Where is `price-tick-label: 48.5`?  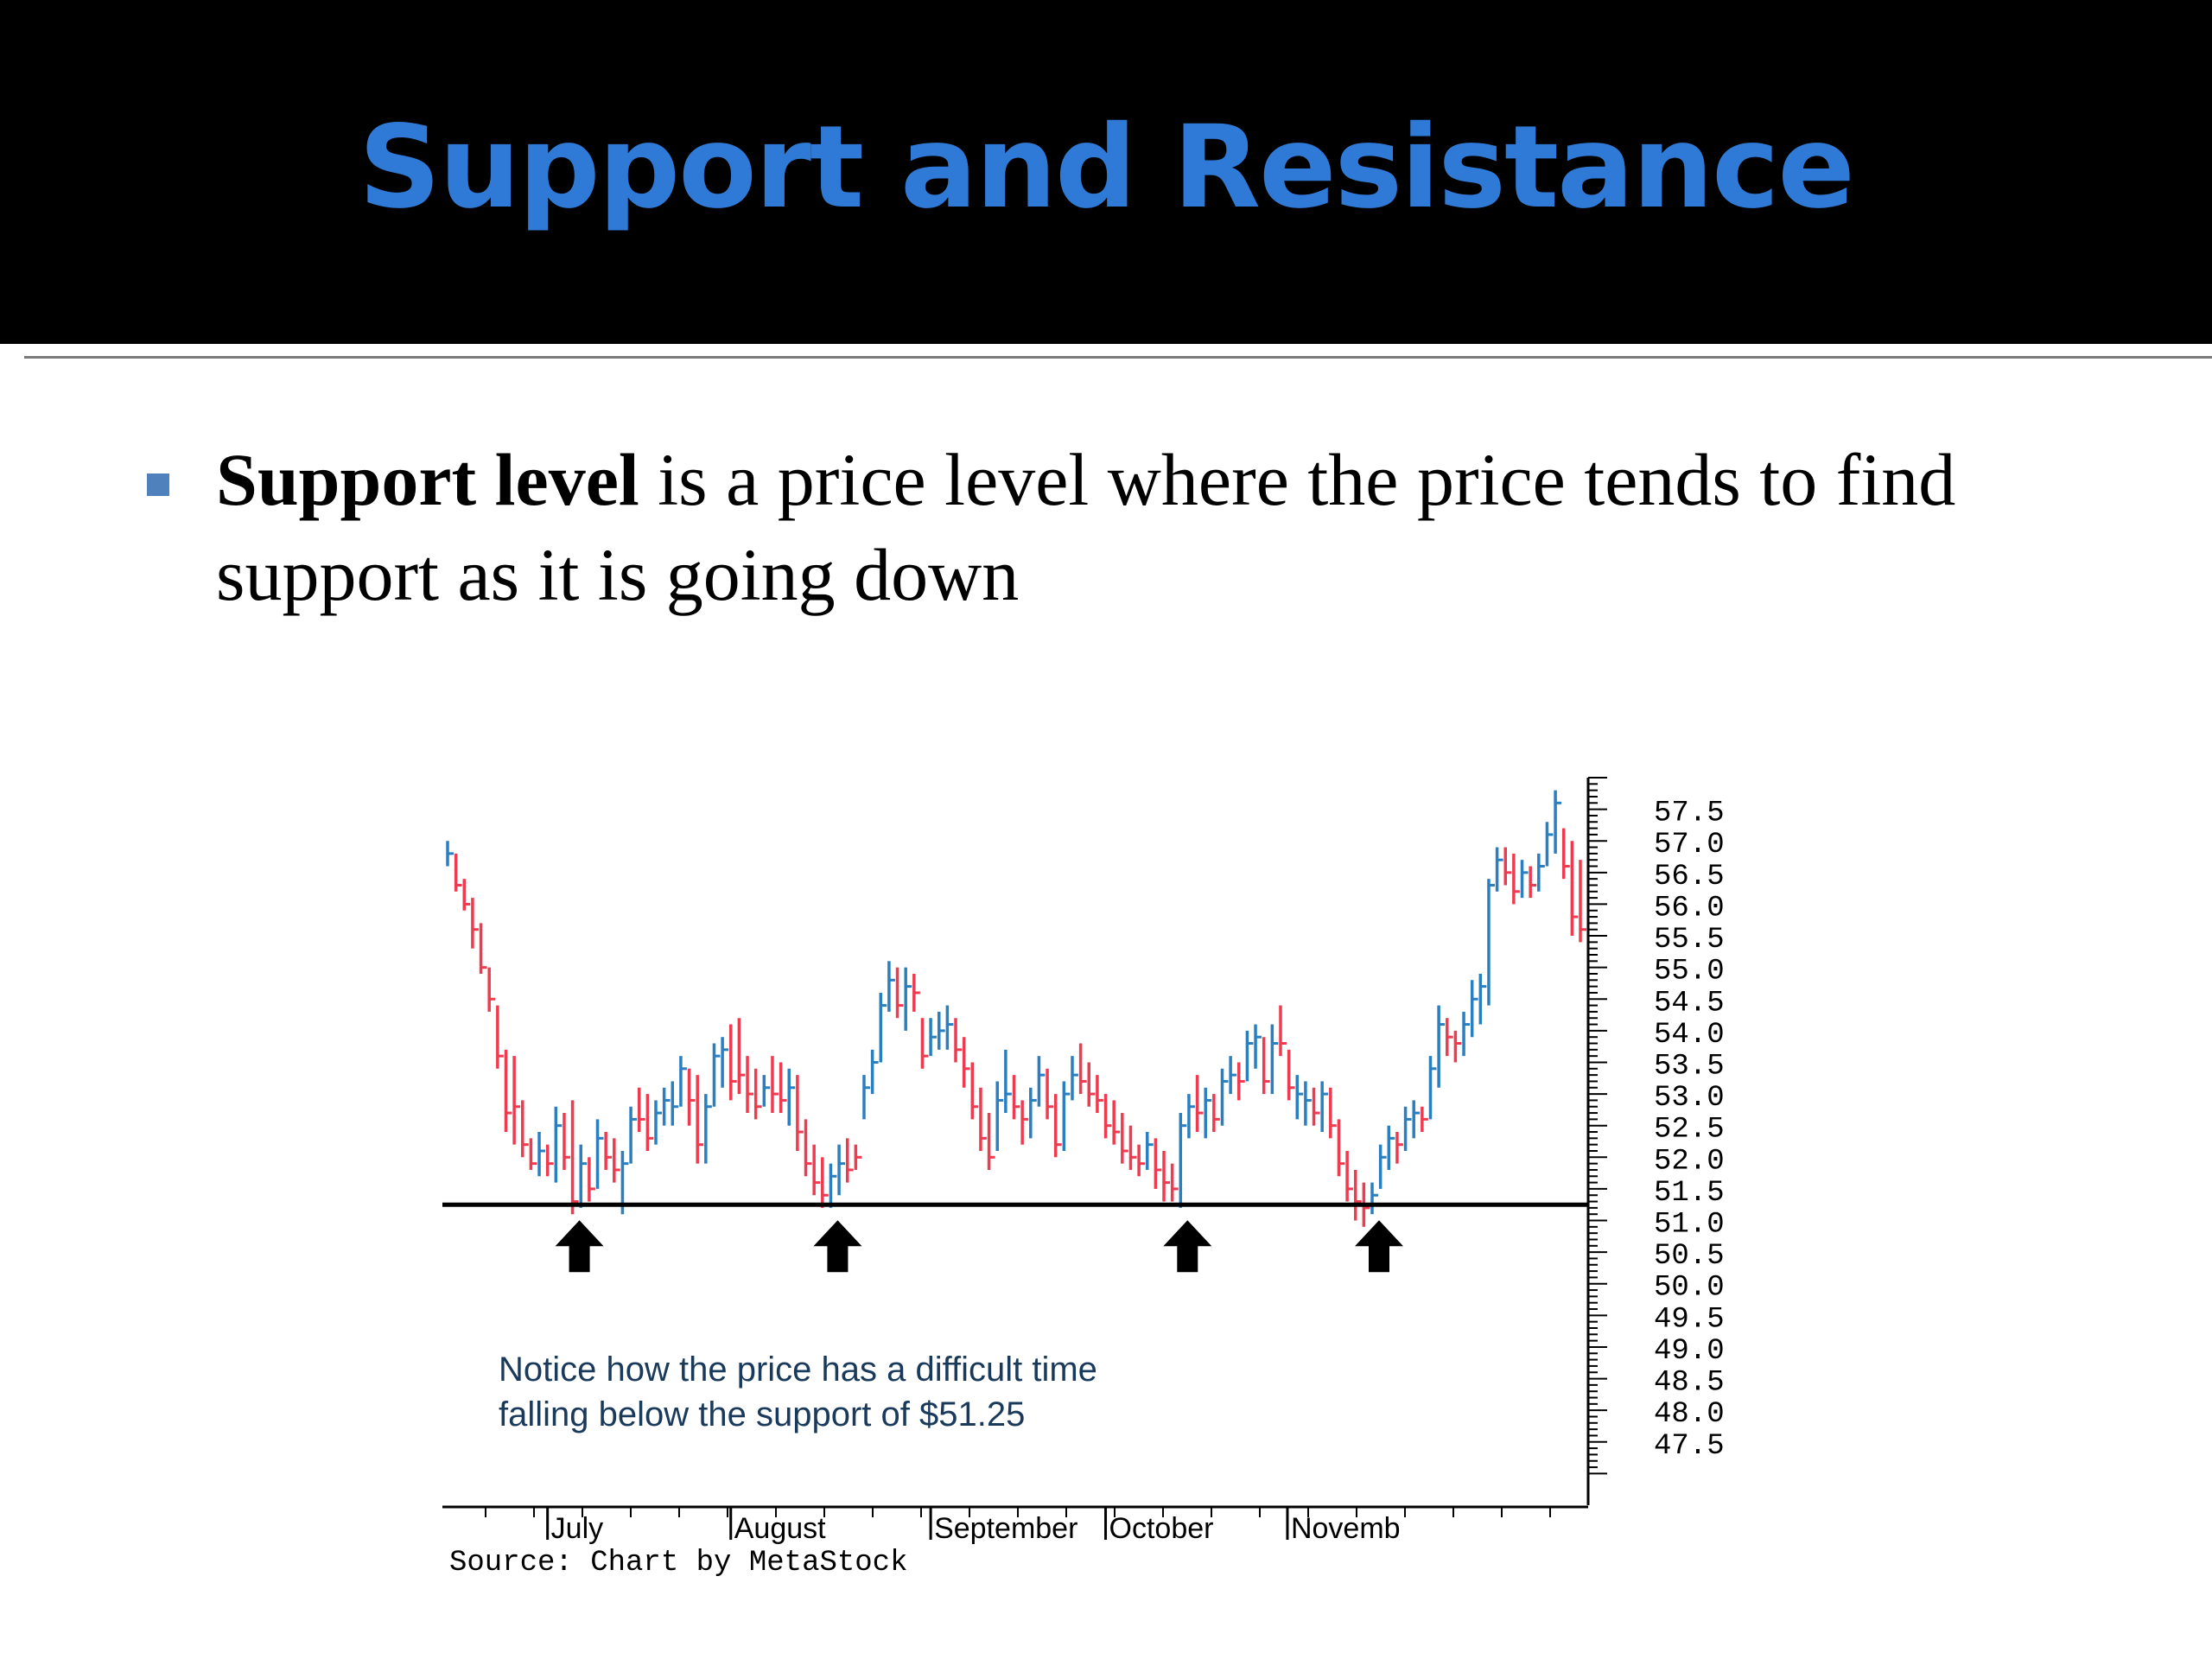 price-tick-label: 48.5 is located at coordinates (1689, 1383).